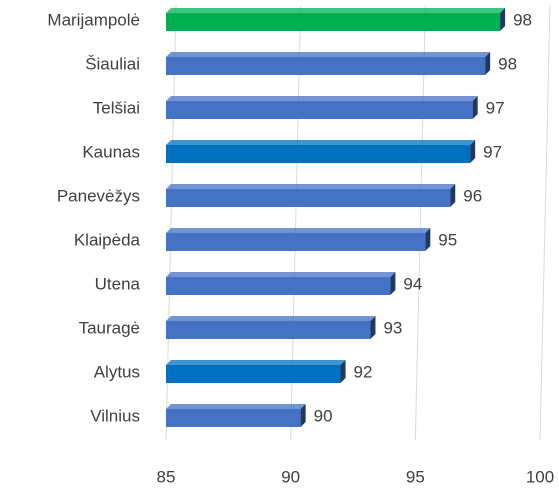  What do you see at coordinates (472, 195) in the screenshot?
I see `data-label: 96` at bounding box center [472, 195].